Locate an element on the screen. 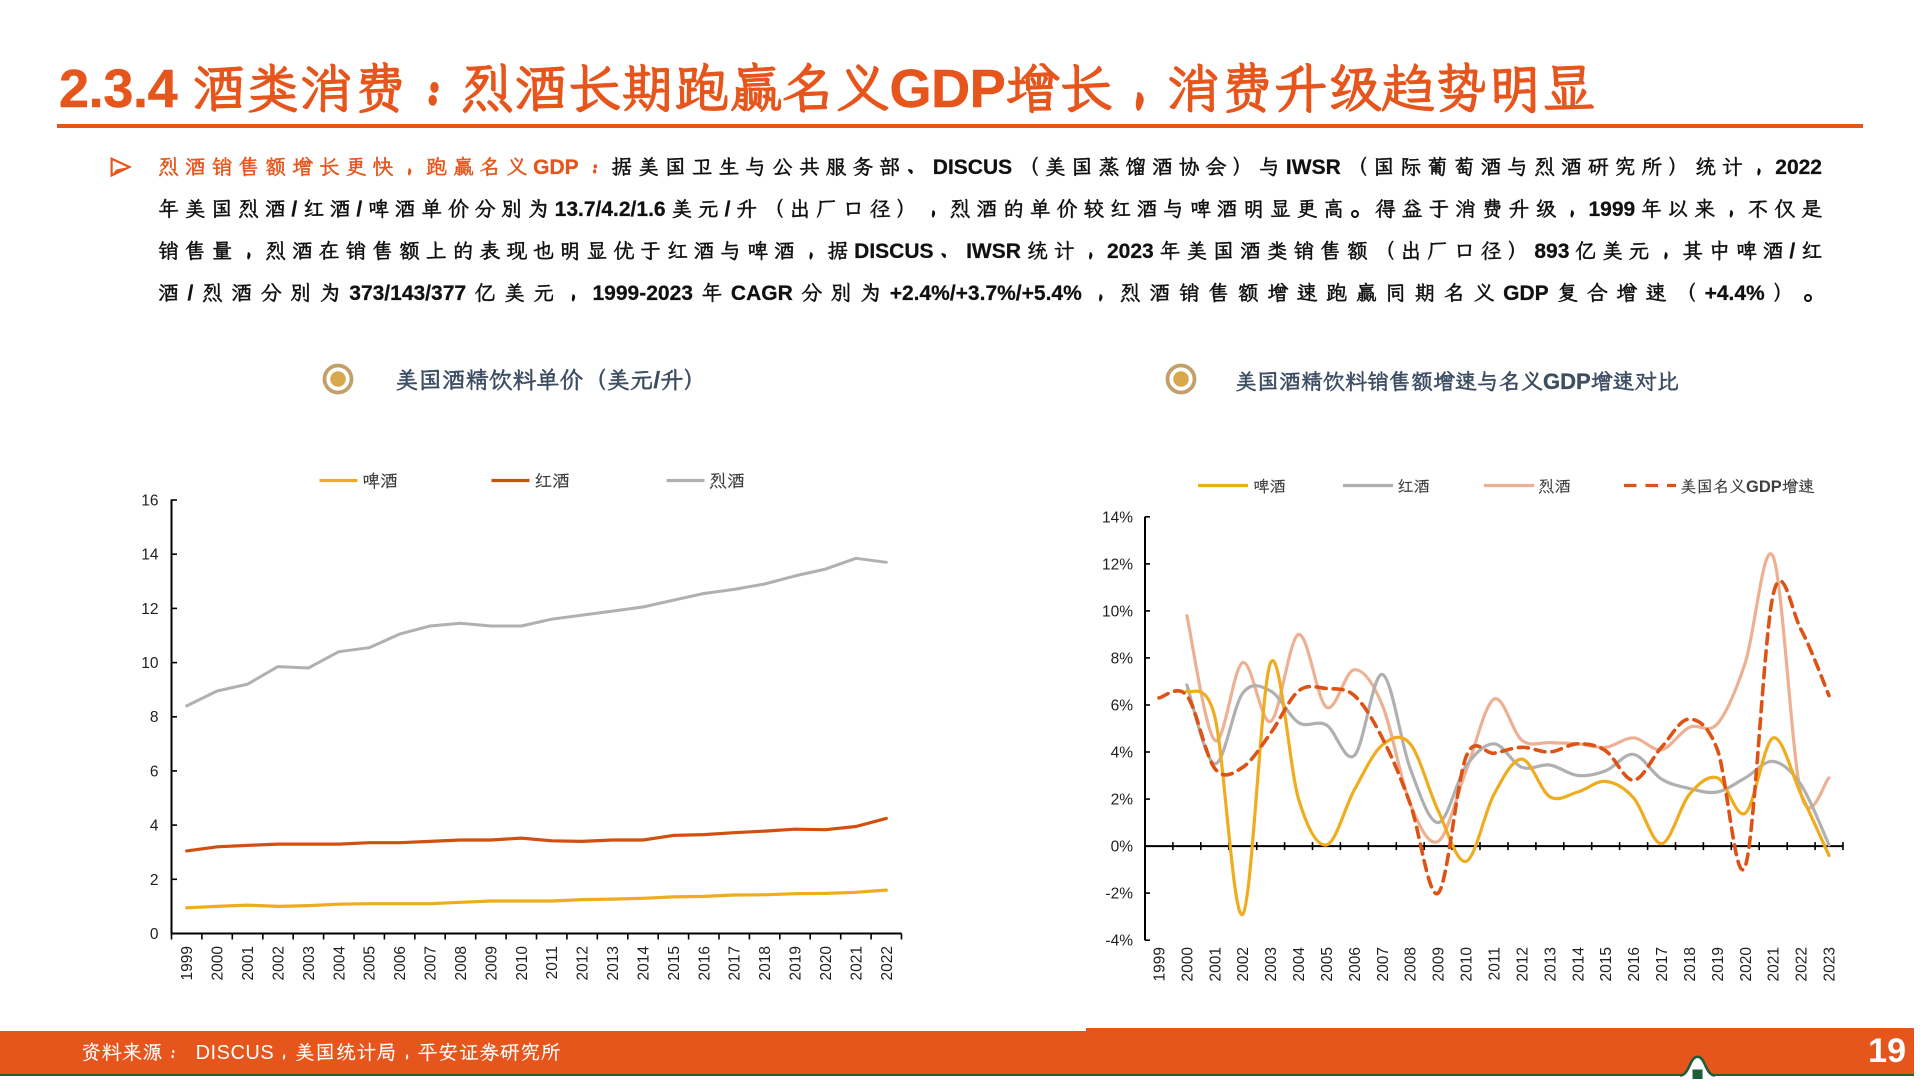 The height and width of the screenshot is (1080, 1920). svg-text: 2% is located at coordinates (1122, 800).